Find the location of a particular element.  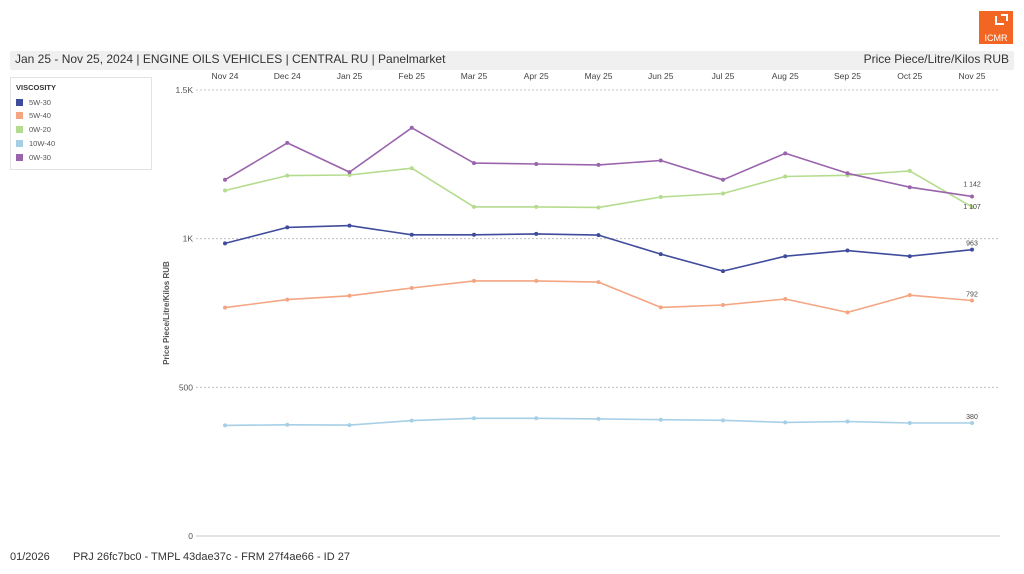

legend-label: 0W-30 is located at coordinates (40, 157).